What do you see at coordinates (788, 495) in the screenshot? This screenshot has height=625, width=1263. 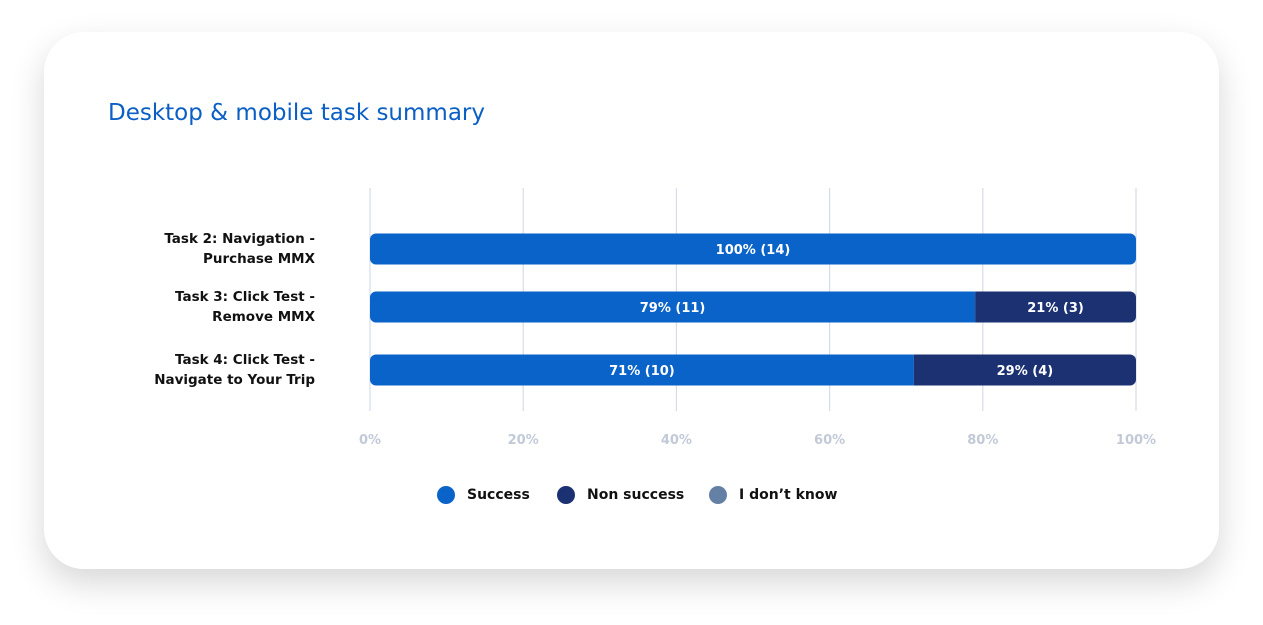 I see `legend-label-dont-know: I don’t know` at bounding box center [788, 495].